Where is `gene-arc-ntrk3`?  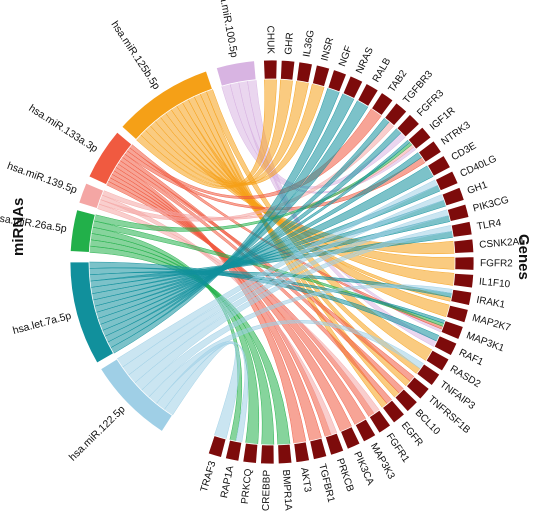
gene-arc-ntrk3 is located at coordinates (429, 151).